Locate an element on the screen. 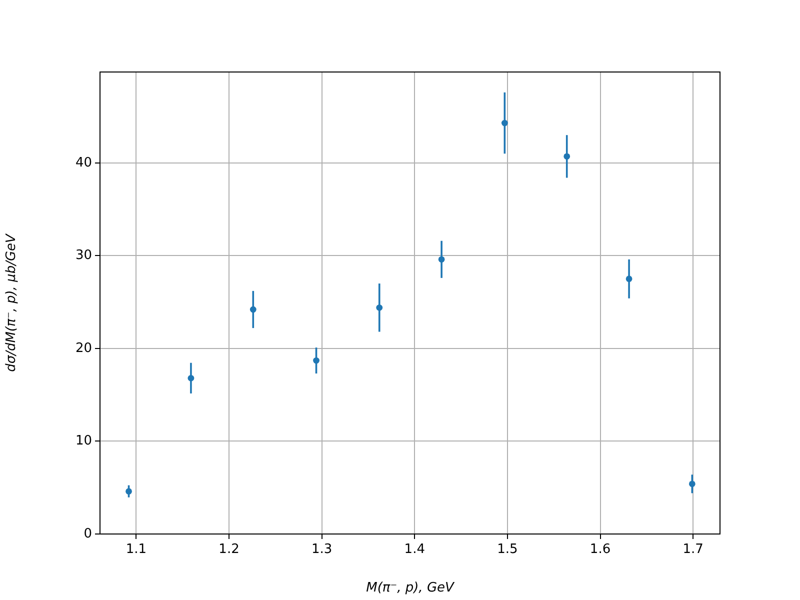 This screenshot has height=600, width=800. x-tick-label: 1.6 is located at coordinates (600, 550).